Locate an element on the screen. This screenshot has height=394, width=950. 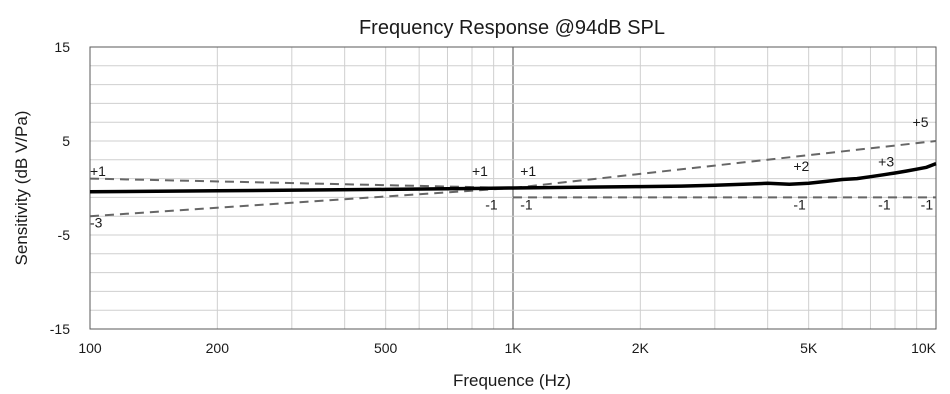
x-tick-labels: 100 200 500 1K 2K 5K 10K is located at coordinates (507, 348).